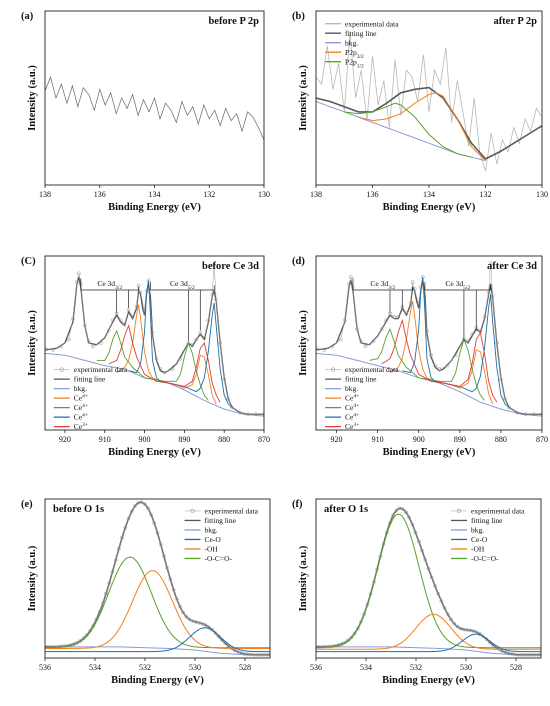 The height and width of the screenshot is (706, 550). Describe the element at coordinates (264, 439) in the screenshot. I see `x-tick-label: 870` at that location.